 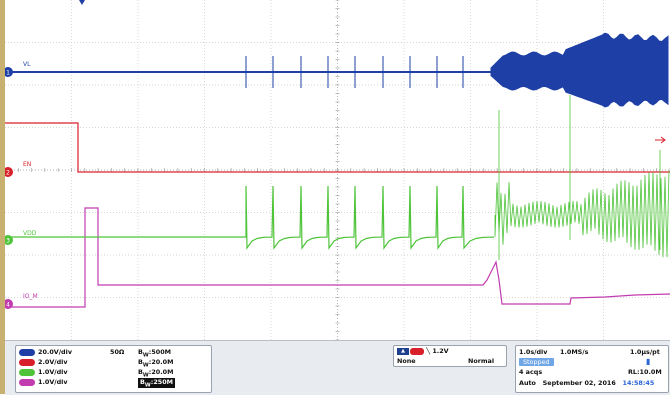 What do you see at coordinates (579, 383) in the screenshot?
I see `capture-date: September 02, 2016` at bounding box center [579, 383].